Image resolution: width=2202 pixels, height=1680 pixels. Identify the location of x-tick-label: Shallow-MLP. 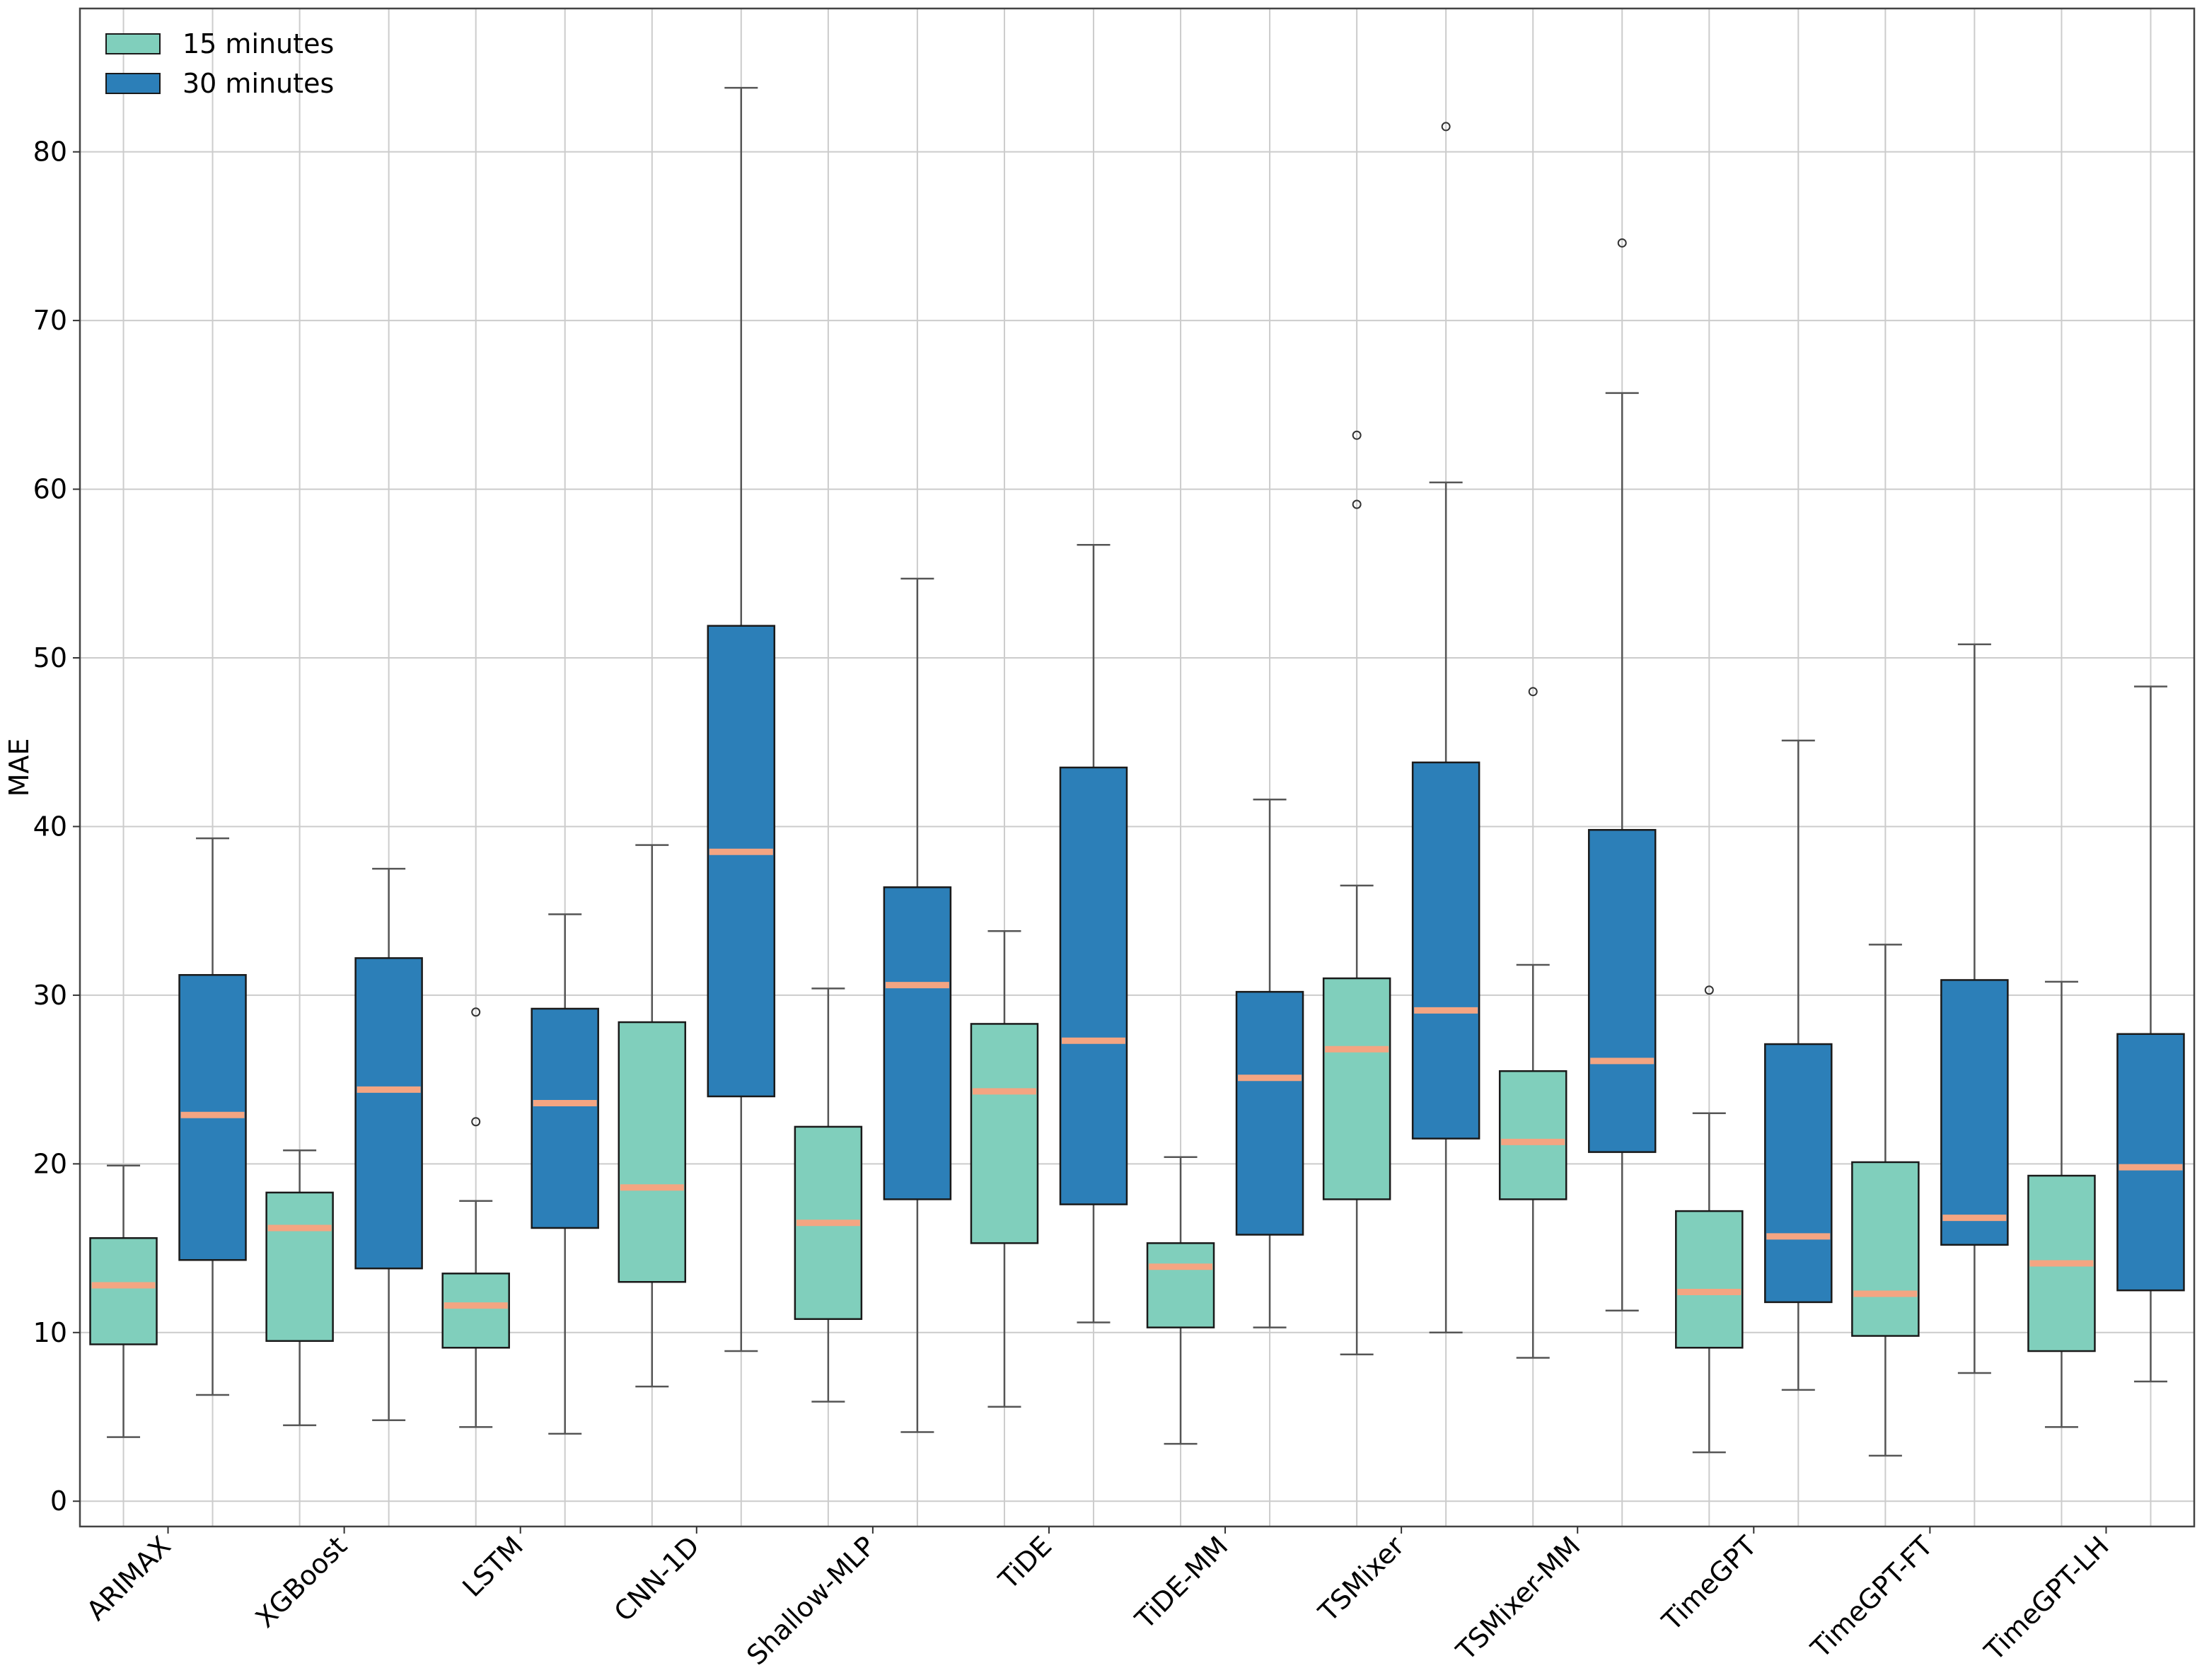
(811, 1600).